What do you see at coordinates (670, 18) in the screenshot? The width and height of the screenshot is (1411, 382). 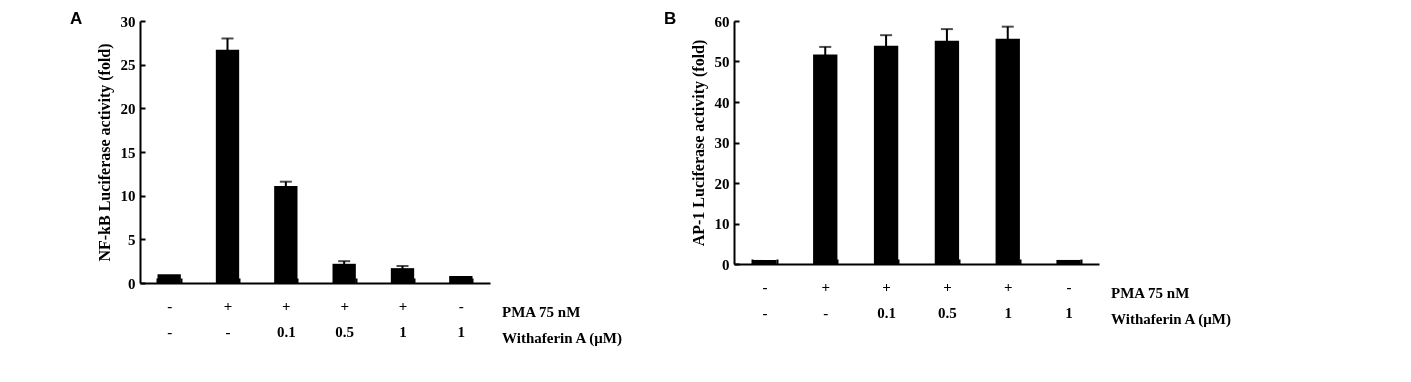 I see `chart-title: B` at bounding box center [670, 18].